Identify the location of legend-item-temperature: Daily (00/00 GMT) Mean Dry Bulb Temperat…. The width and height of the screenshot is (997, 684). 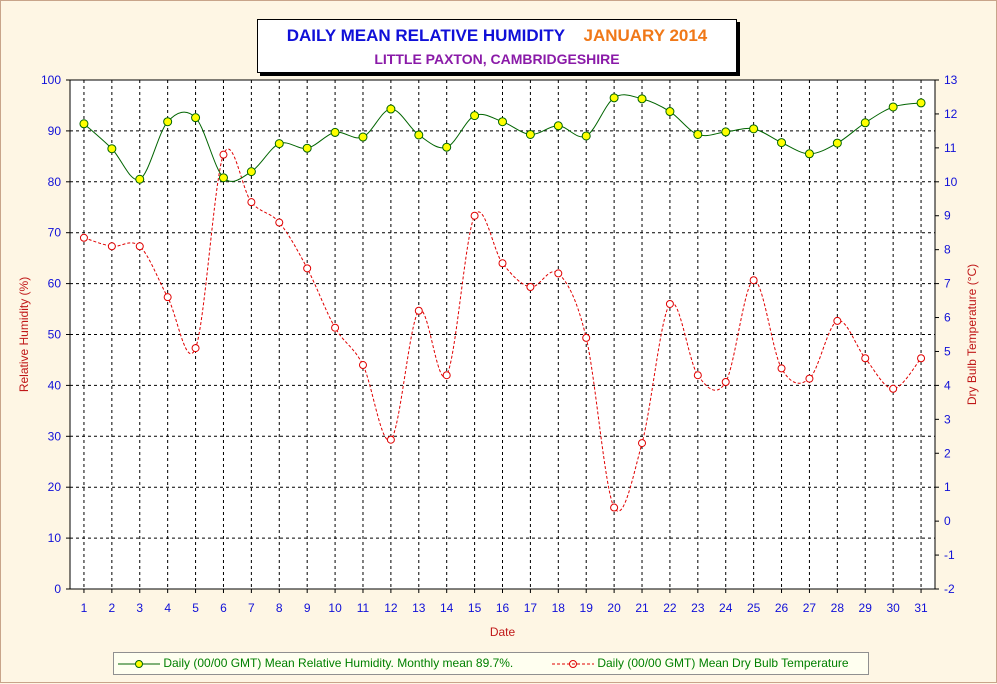
(700, 663).